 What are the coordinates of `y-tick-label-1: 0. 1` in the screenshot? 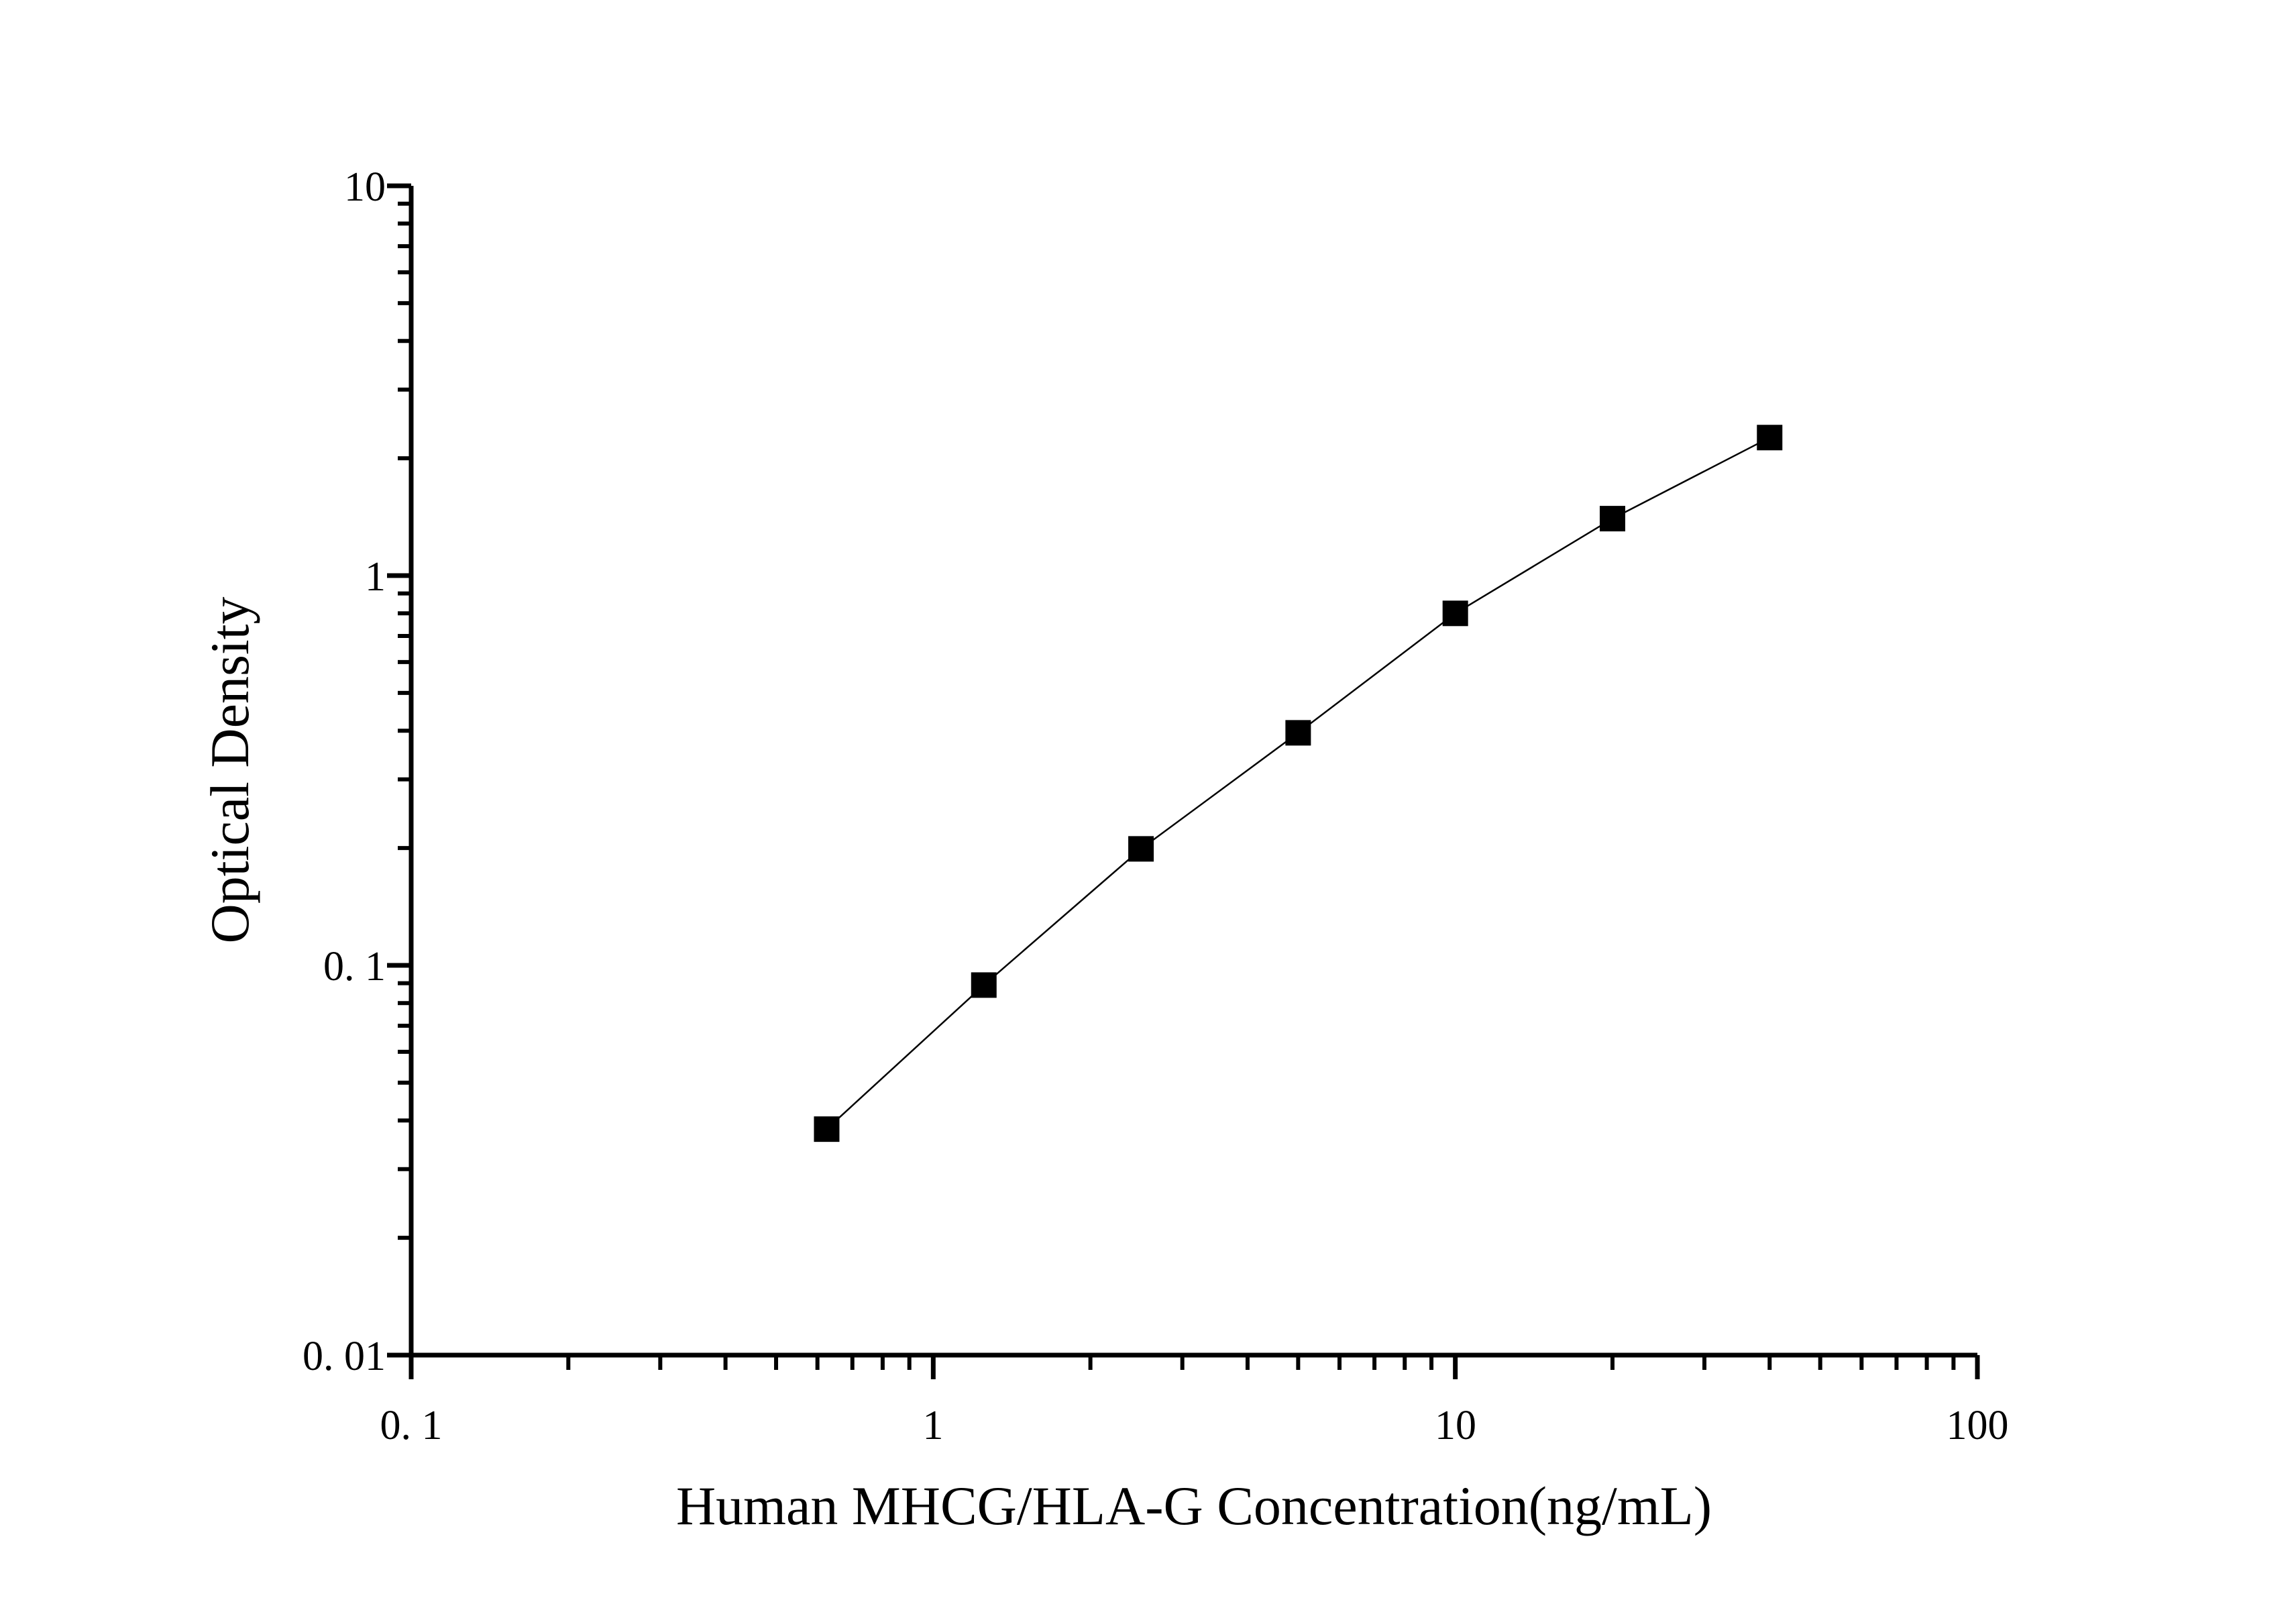 It's located at (354, 967).